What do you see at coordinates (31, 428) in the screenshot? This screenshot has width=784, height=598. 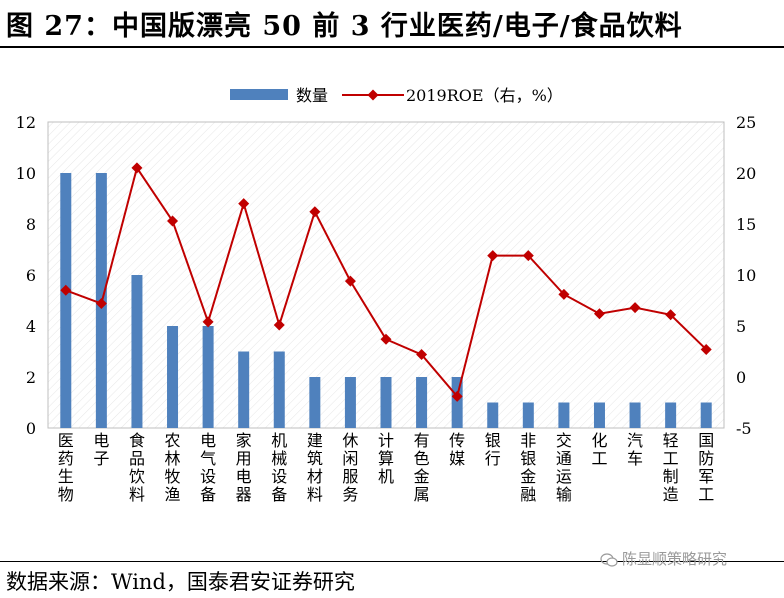 I see `y-left-tick-label: 0` at bounding box center [31, 428].